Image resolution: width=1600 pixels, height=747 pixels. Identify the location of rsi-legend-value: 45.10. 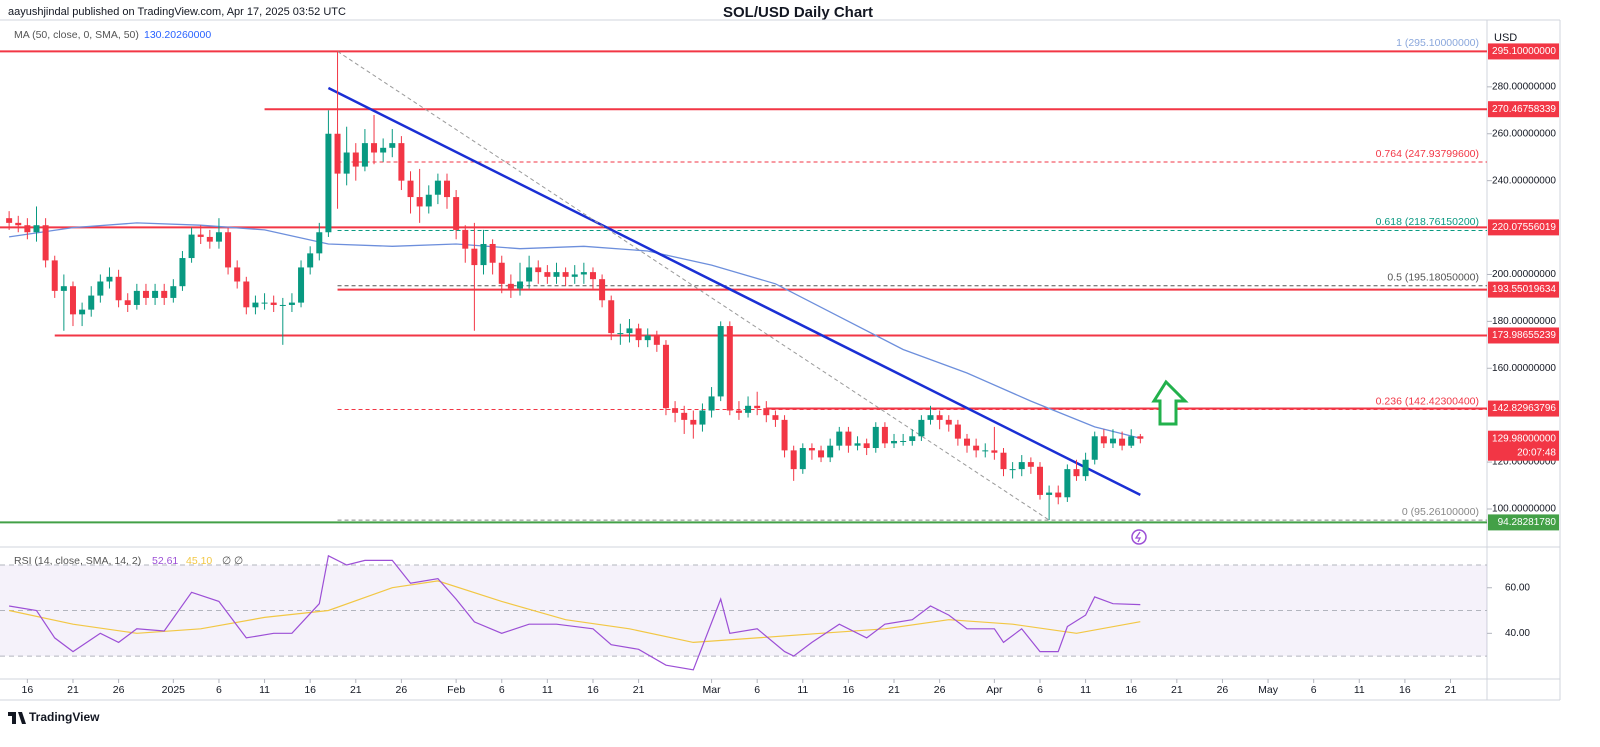
(199, 561).